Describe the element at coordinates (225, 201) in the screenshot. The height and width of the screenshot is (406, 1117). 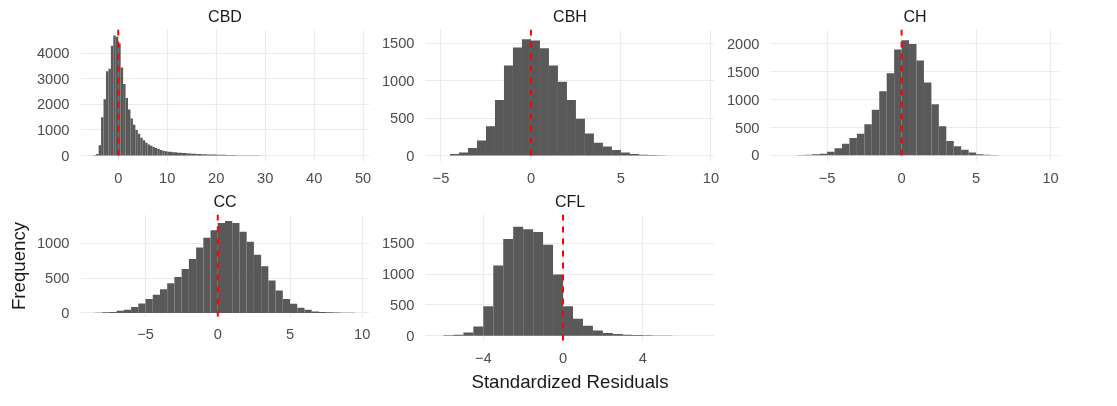
I see `chart-title: CC` at that location.